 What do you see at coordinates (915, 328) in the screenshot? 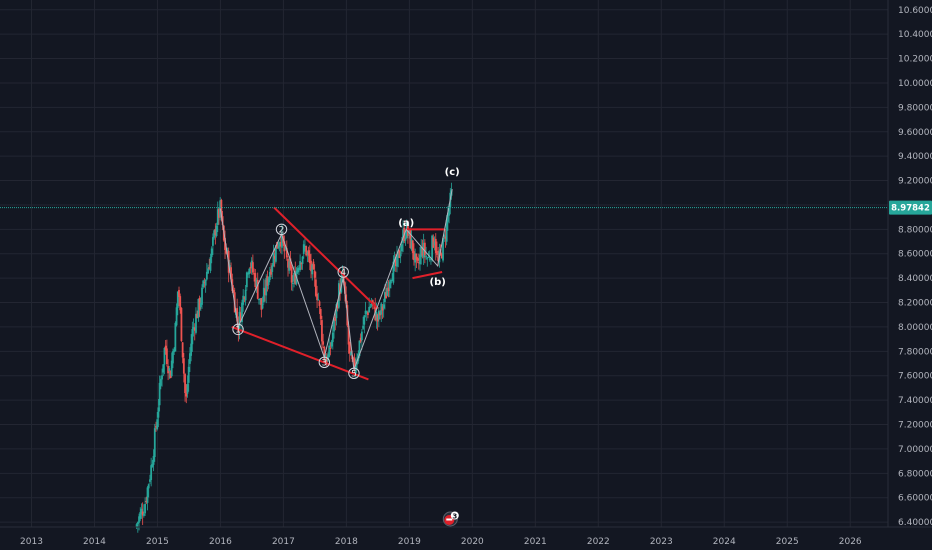
I see `price-tick-label: 8.00000` at bounding box center [915, 328].